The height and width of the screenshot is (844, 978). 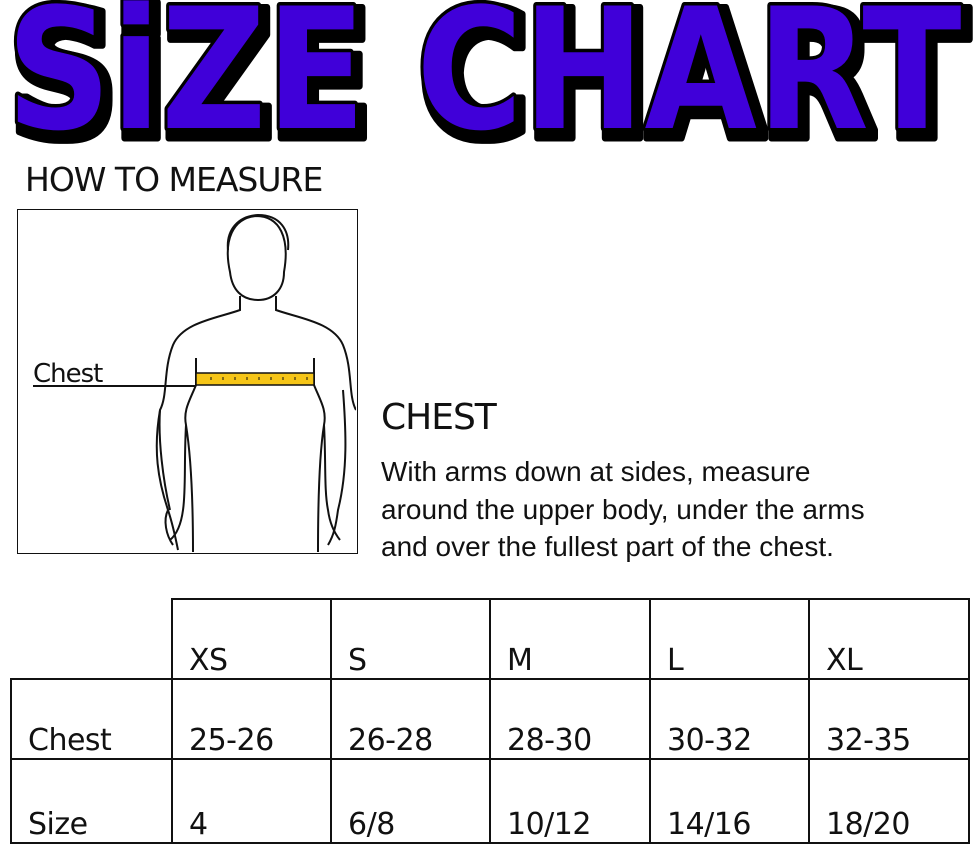 I want to click on cell-text: XL, so click(x=844, y=660).